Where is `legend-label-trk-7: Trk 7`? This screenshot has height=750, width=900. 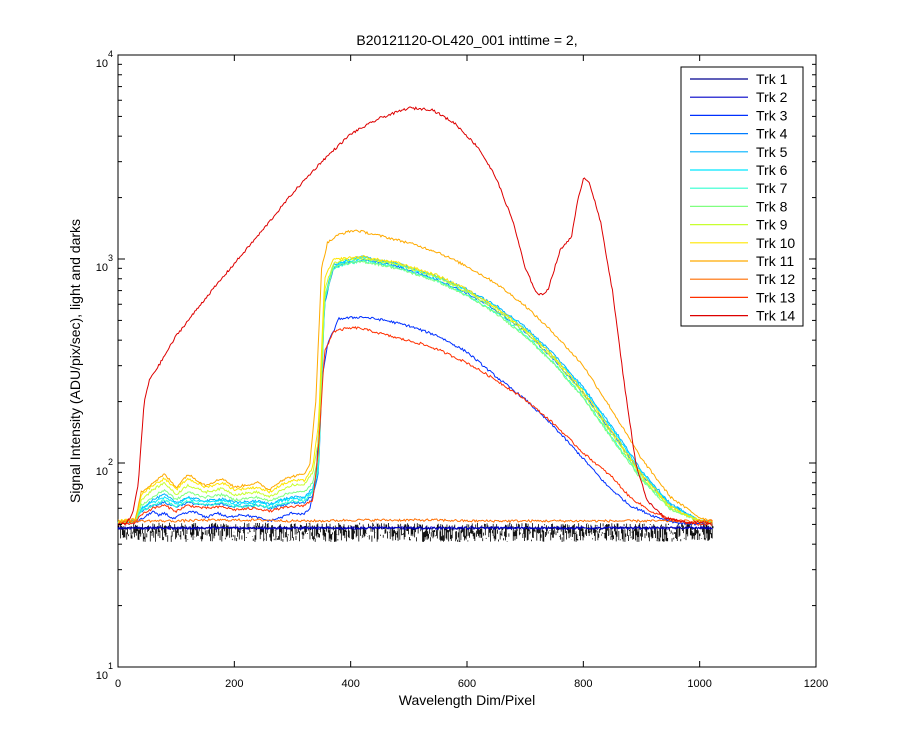
legend-label-trk-7: Trk 7 is located at coordinates (772, 188).